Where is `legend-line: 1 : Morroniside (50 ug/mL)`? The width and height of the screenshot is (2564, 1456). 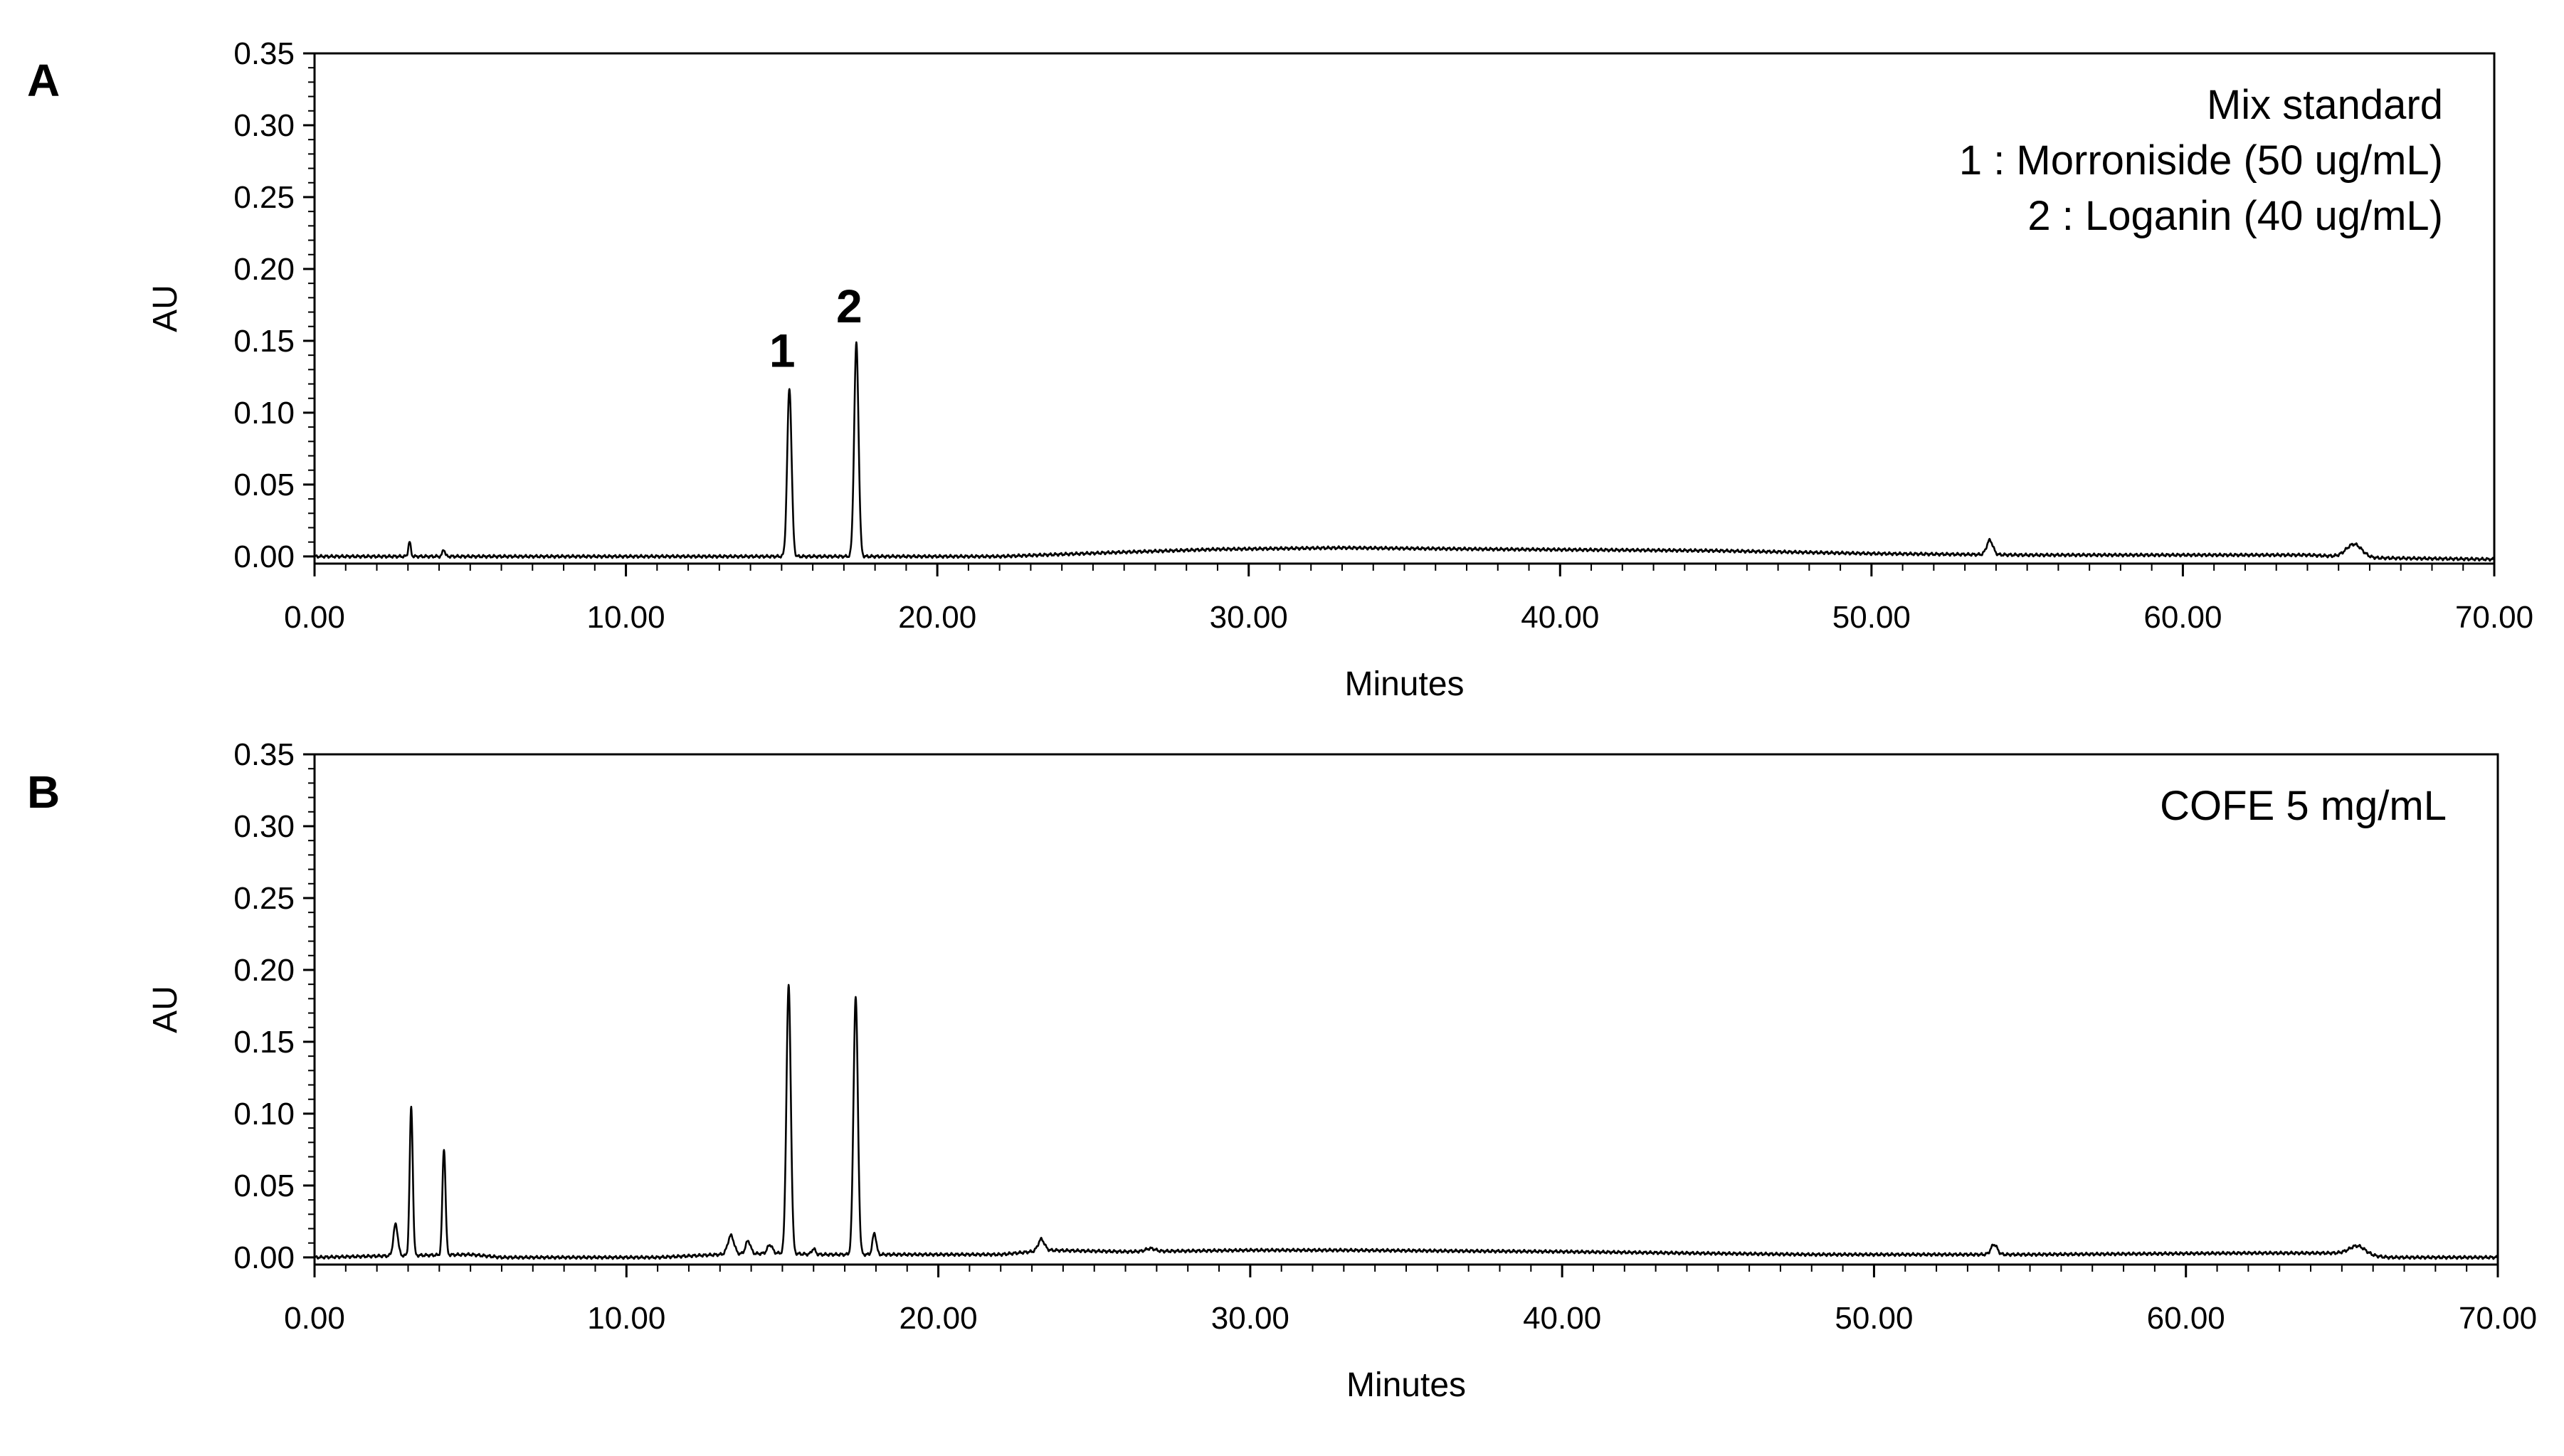 legend-line: 1 : Morroniside (50 ug/mL) is located at coordinates (2201, 160).